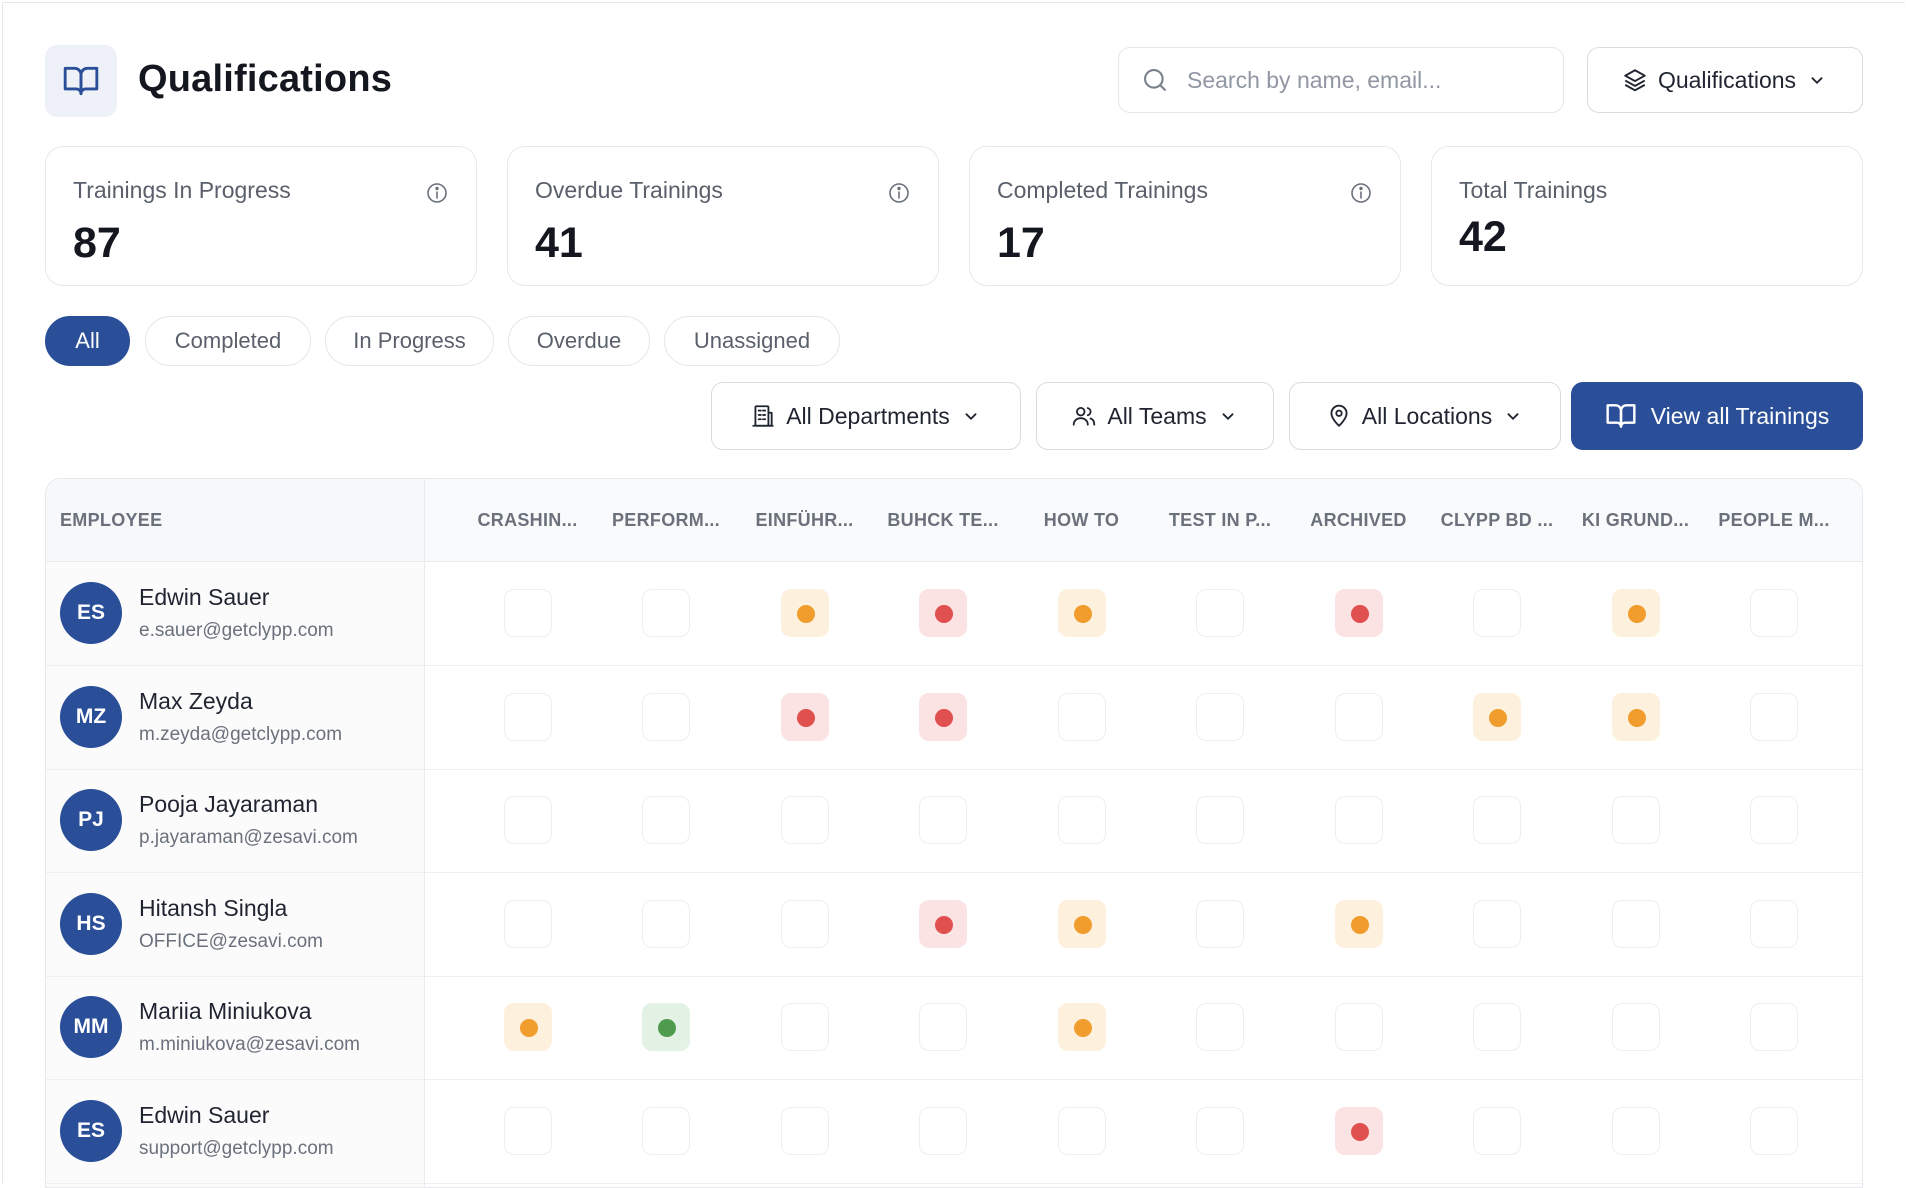 The image size is (1906, 1188). What do you see at coordinates (579, 341) in the screenshot?
I see `tab-overdue: Overdue` at bounding box center [579, 341].